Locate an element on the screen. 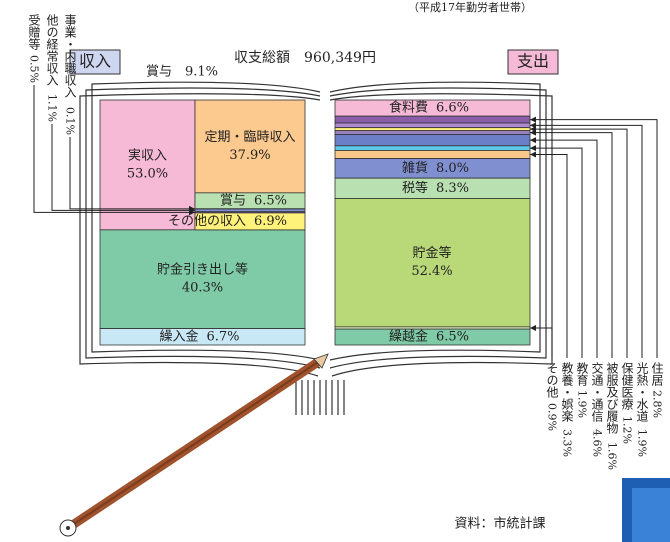  annotation: 賞与 9.1% is located at coordinates (182, 72).